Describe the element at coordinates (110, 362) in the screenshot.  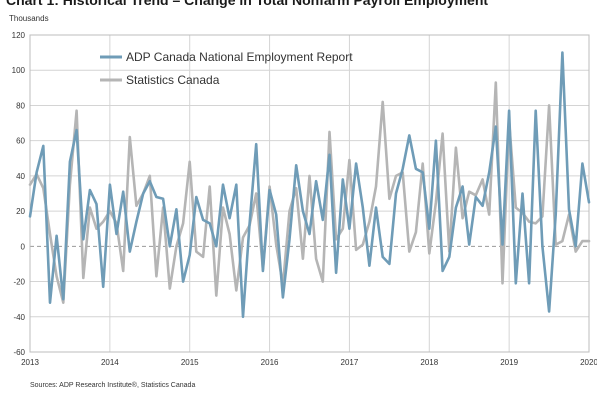
I see `x-tick-label: 2014` at that location.